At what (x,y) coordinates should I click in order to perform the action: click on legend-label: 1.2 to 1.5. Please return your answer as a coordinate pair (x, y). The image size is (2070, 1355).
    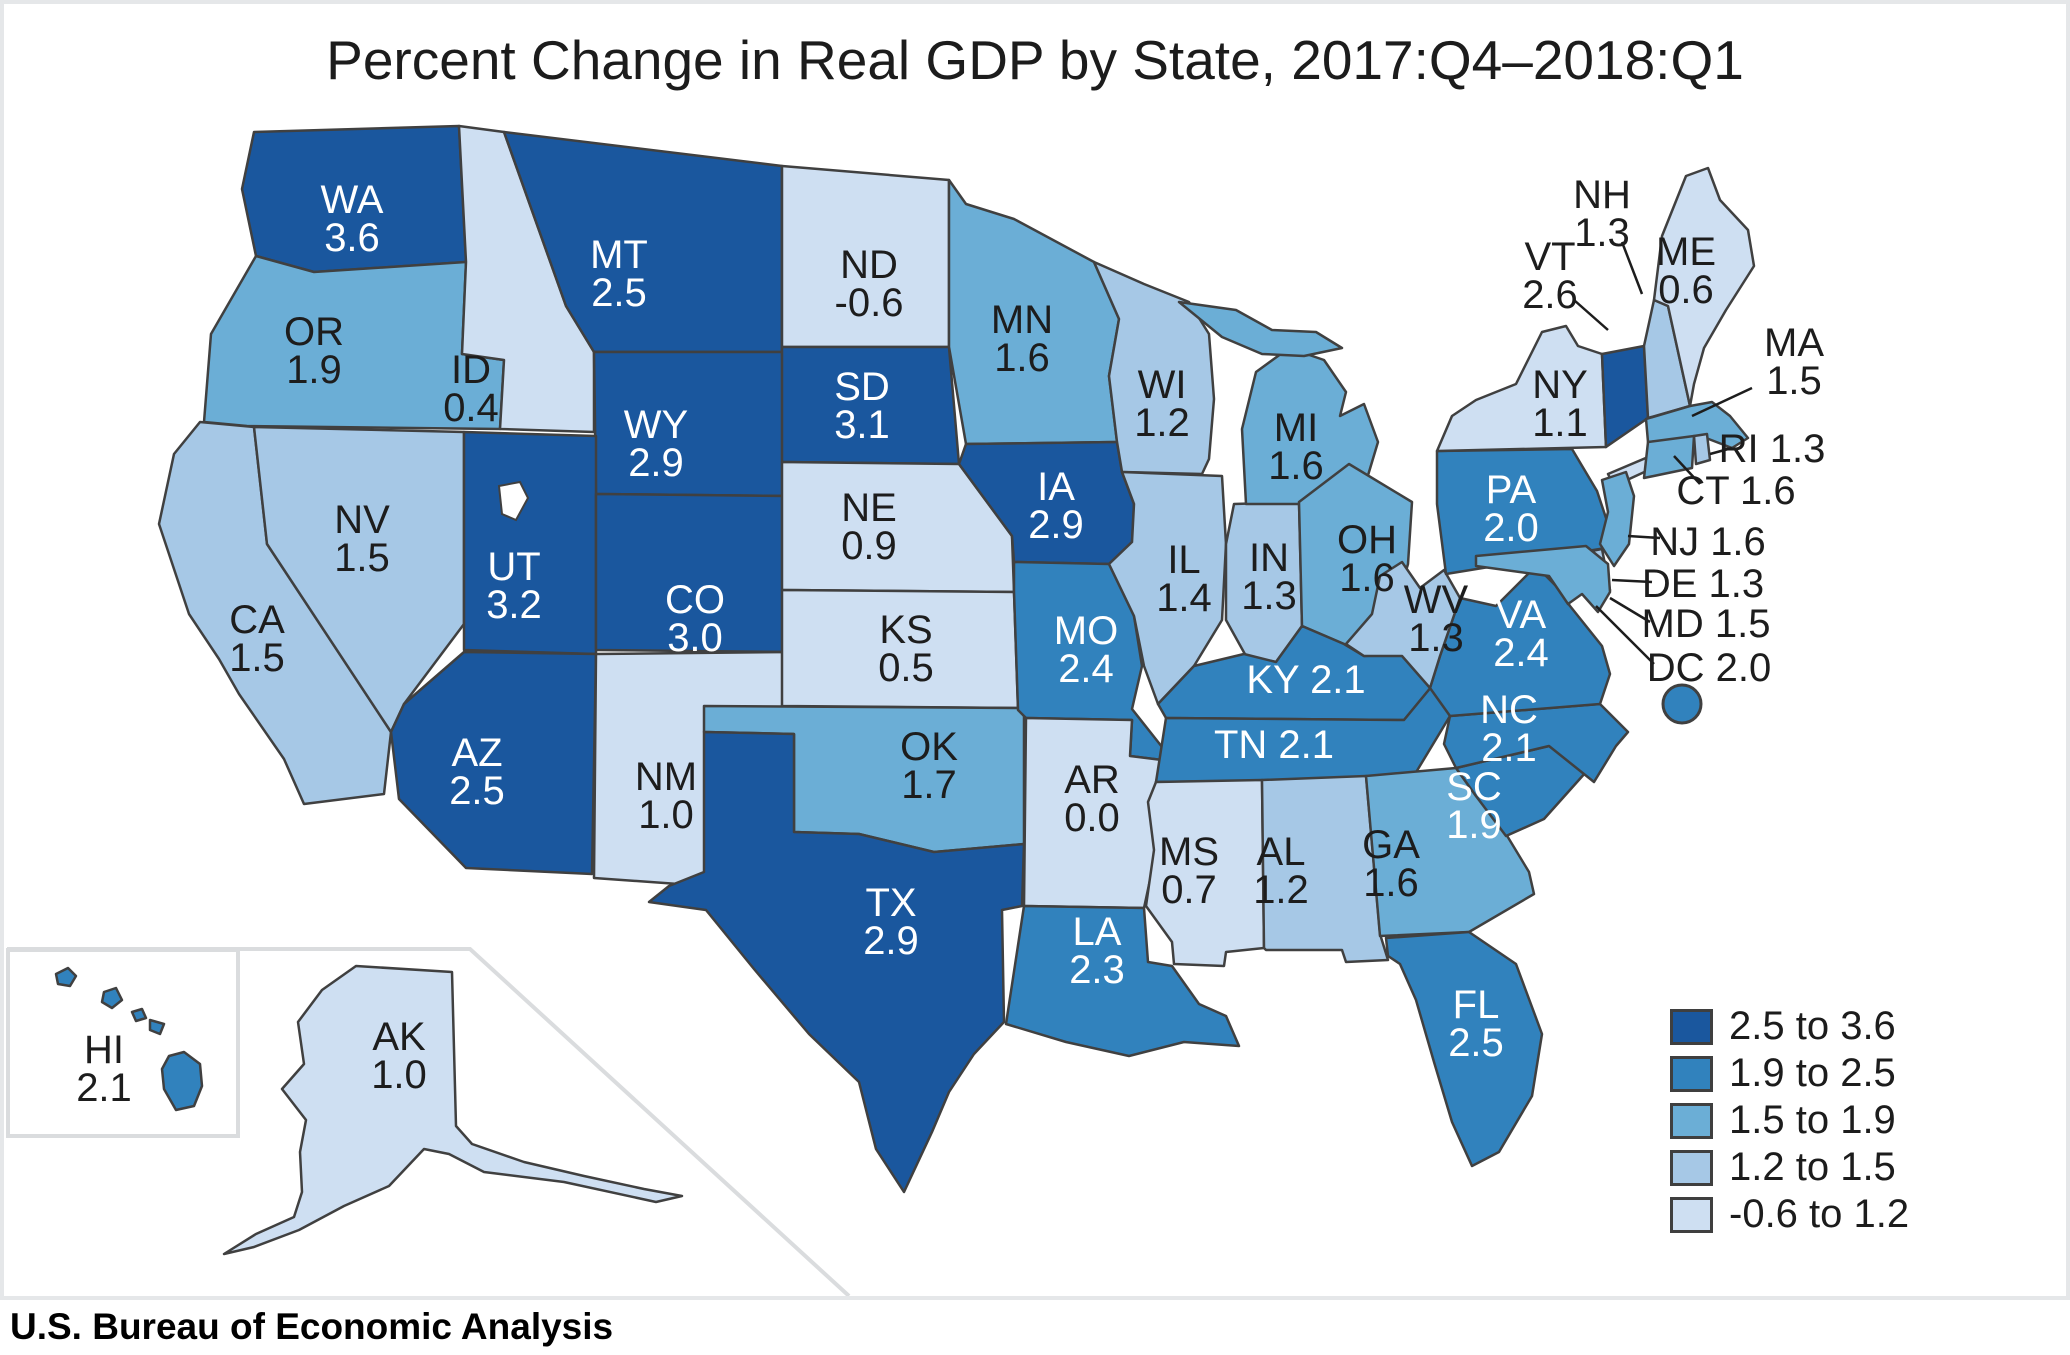
    Looking at the image, I should click on (1812, 1167).